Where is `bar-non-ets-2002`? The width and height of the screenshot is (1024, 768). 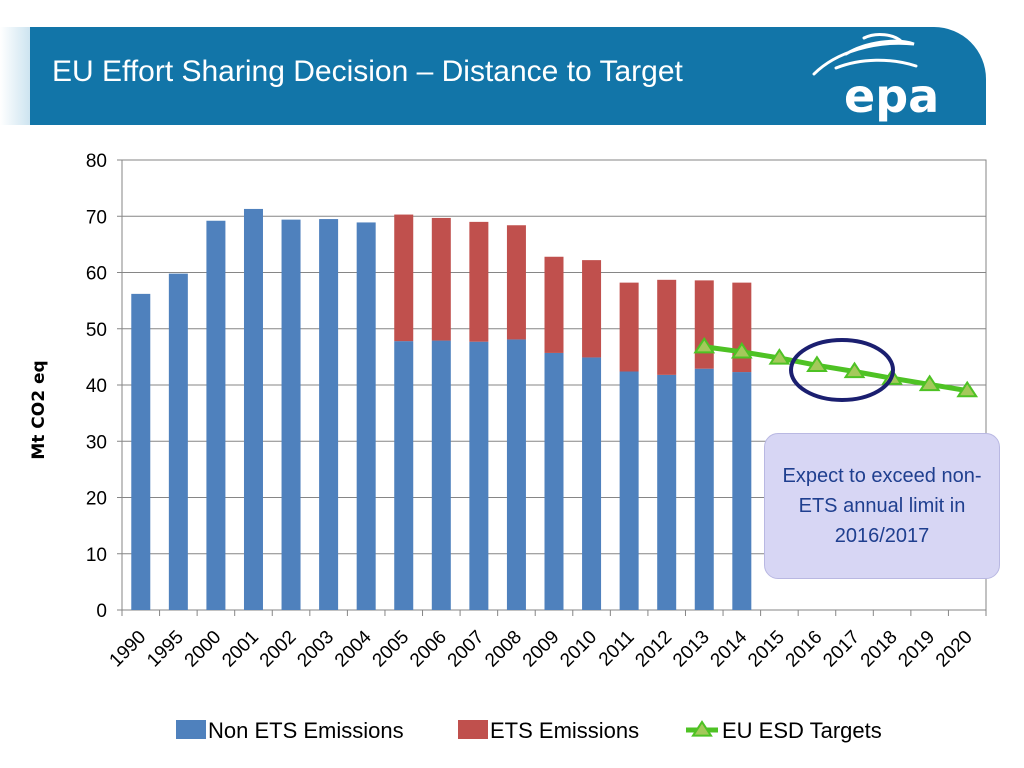 bar-non-ets-2002 is located at coordinates (291, 414).